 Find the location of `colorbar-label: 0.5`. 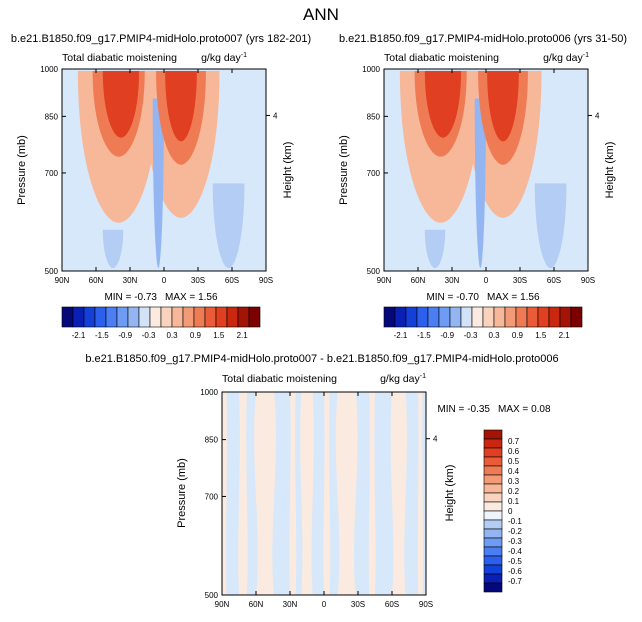

colorbar-label: 0.5 is located at coordinates (514, 461).